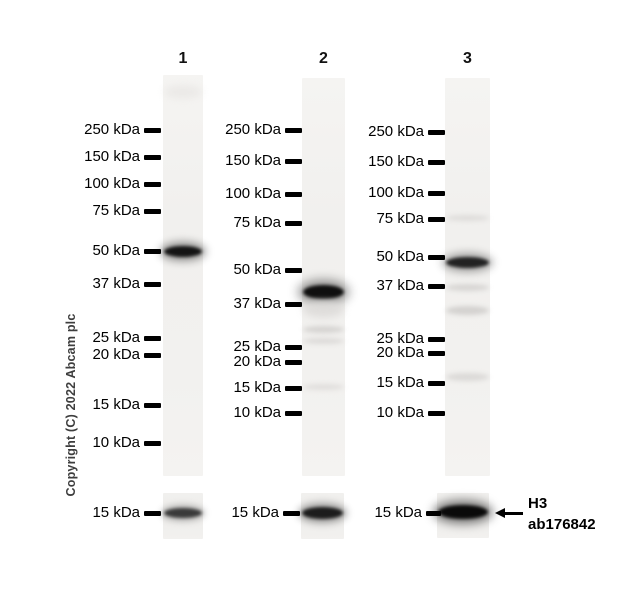  What do you see at coordinates (122, 184) in the screenshot?
I see `lane-1-marker-100: 100 kDa` at bounding box center [122, 184].